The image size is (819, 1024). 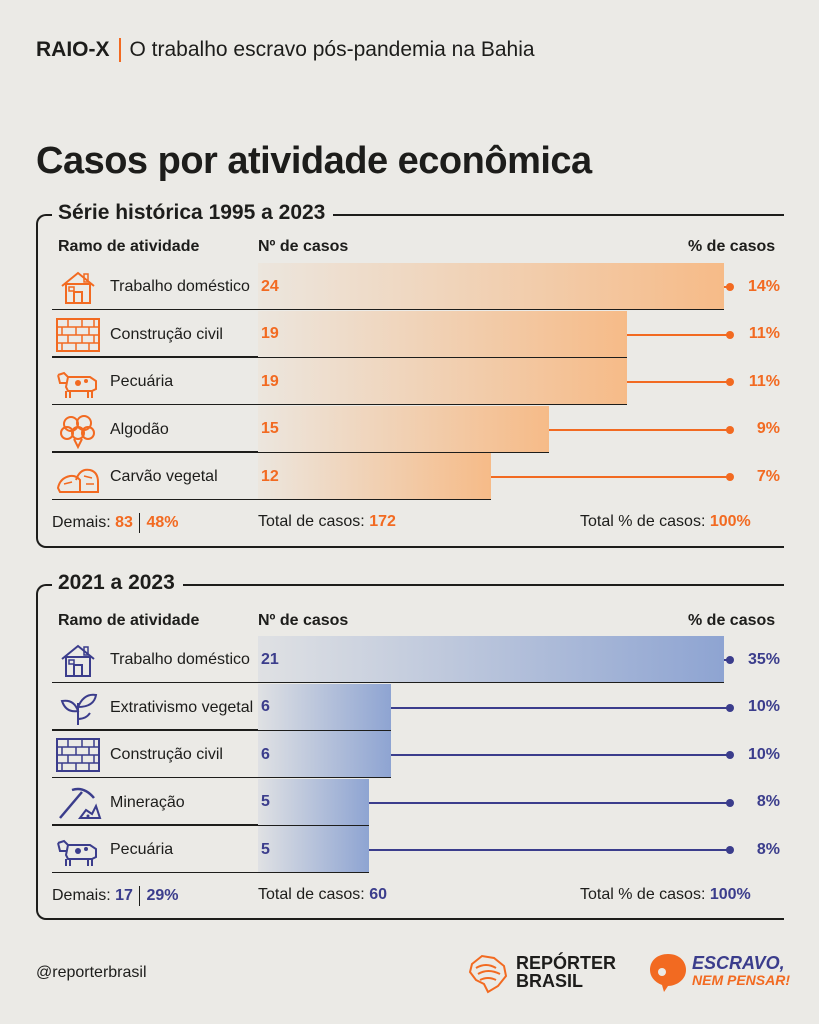 What do you see at coordinates (764, 381) in the screenshot?
I see `percent-label: 11%` at bounding box center [764, 381].